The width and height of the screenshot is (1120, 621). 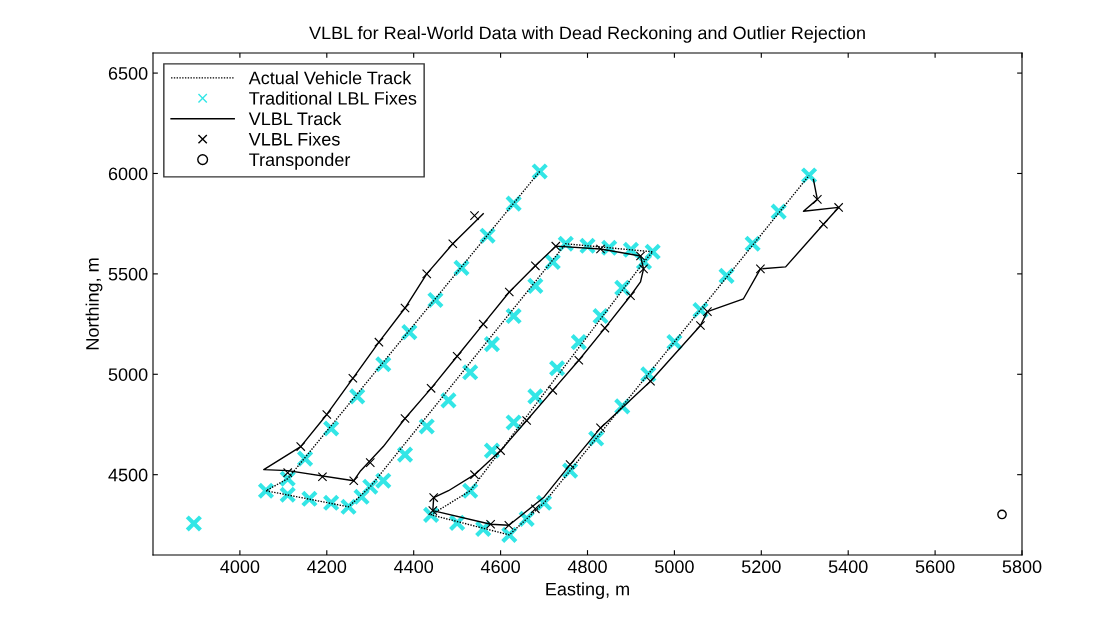 I want to click on x-tick-label: 5600, so click(x=935, y=567).